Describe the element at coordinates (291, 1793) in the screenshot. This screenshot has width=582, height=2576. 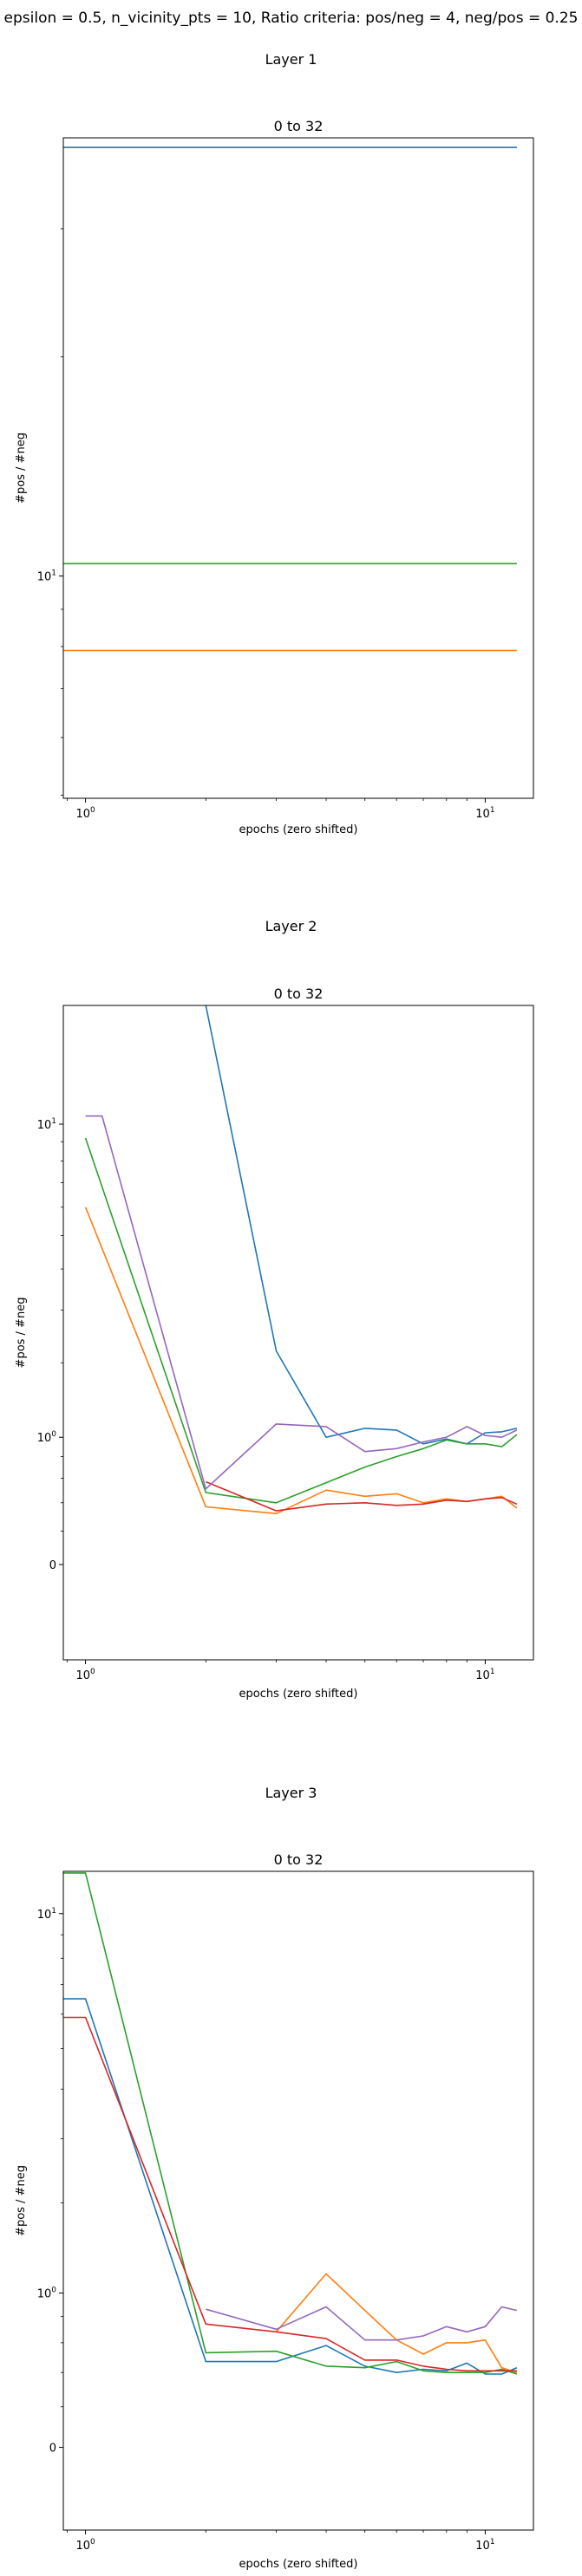
I see `layer-title: Layer 3` at that location.